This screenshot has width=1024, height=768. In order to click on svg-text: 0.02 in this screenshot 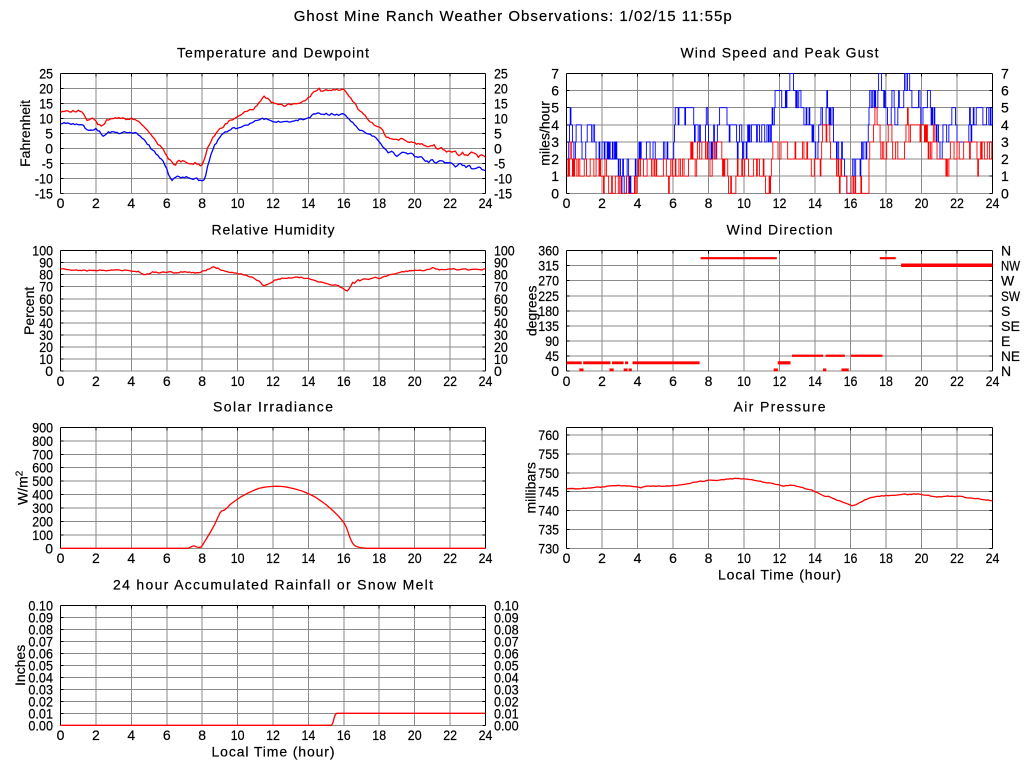, I will do `click(40, 701)`.